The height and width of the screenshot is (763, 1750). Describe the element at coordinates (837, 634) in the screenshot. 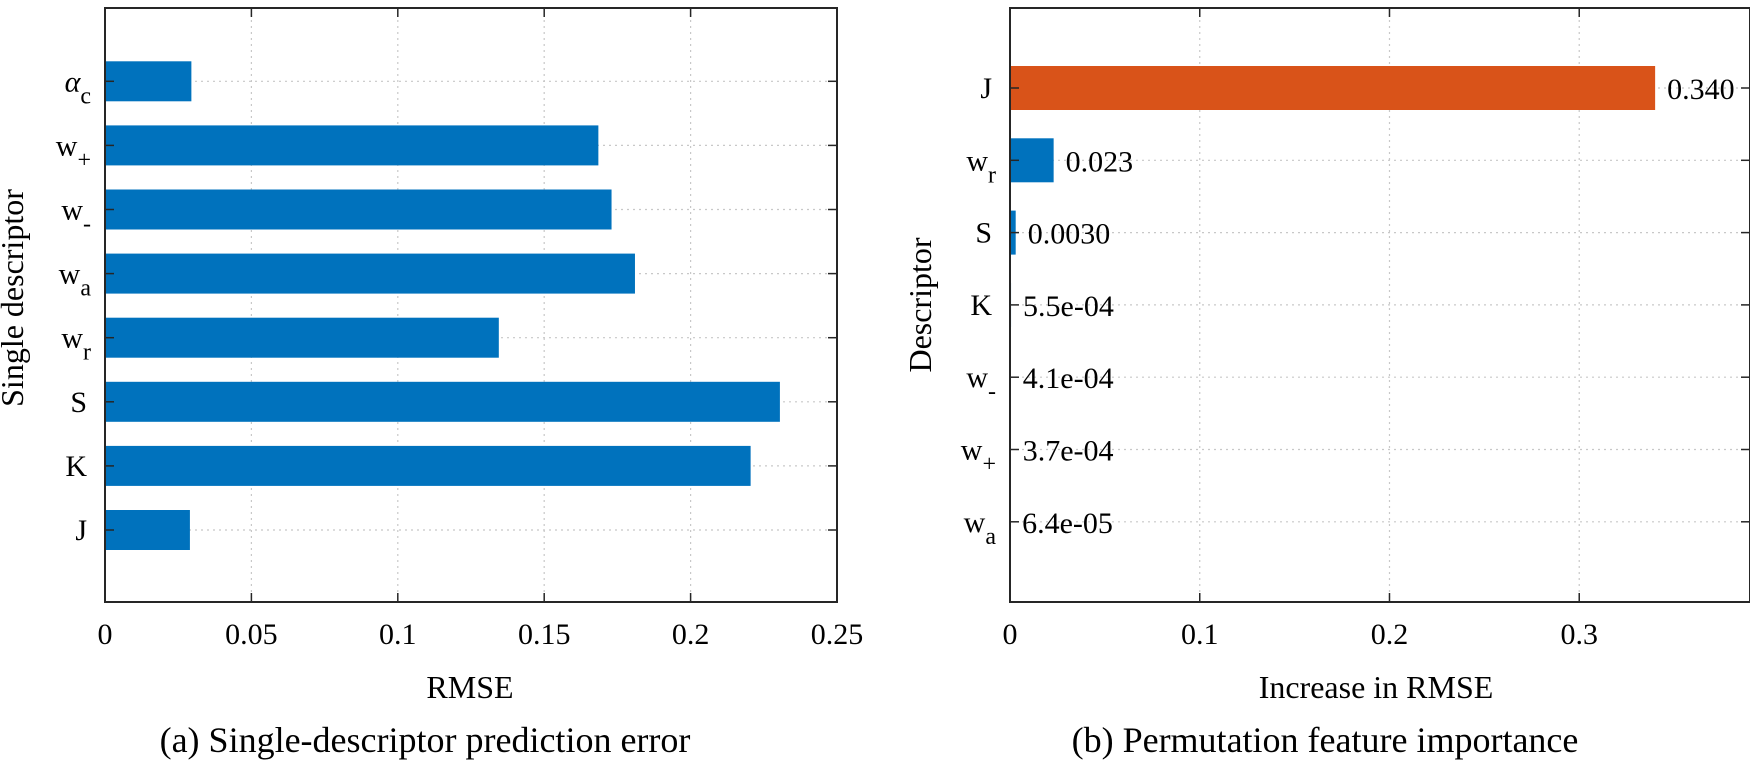

I see `x-tick-label: 0.25` at that location.